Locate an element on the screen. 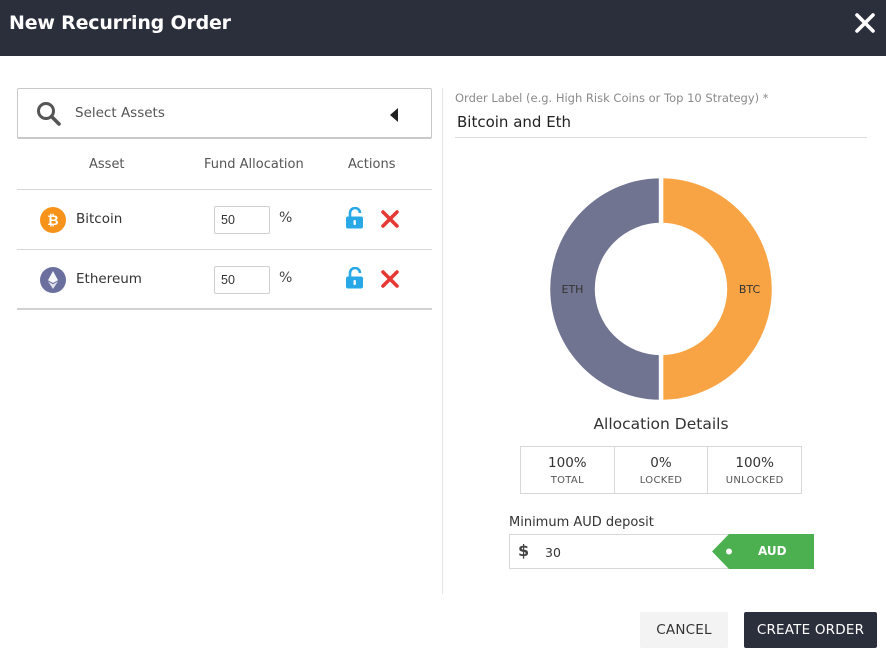 Image resolution: width=886 pixels, height=658 pixels. asset-search-select: Select Assets is located at coordinates (224, 113).